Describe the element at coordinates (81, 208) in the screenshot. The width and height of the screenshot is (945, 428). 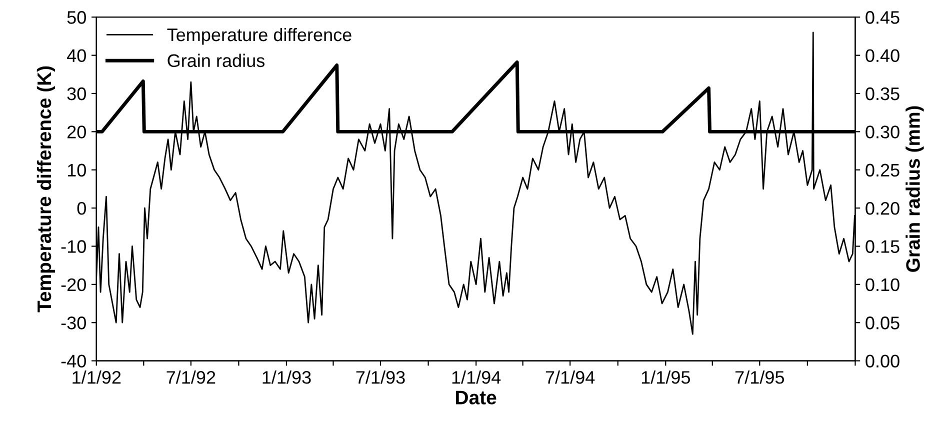
I see `y-tick-label: 0` at that location.